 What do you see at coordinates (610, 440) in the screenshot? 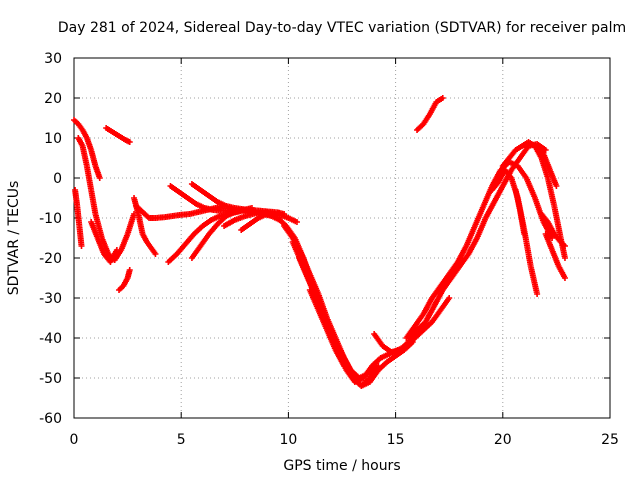
I see `x-tick-label: 25` at bounding box center [610, 440].